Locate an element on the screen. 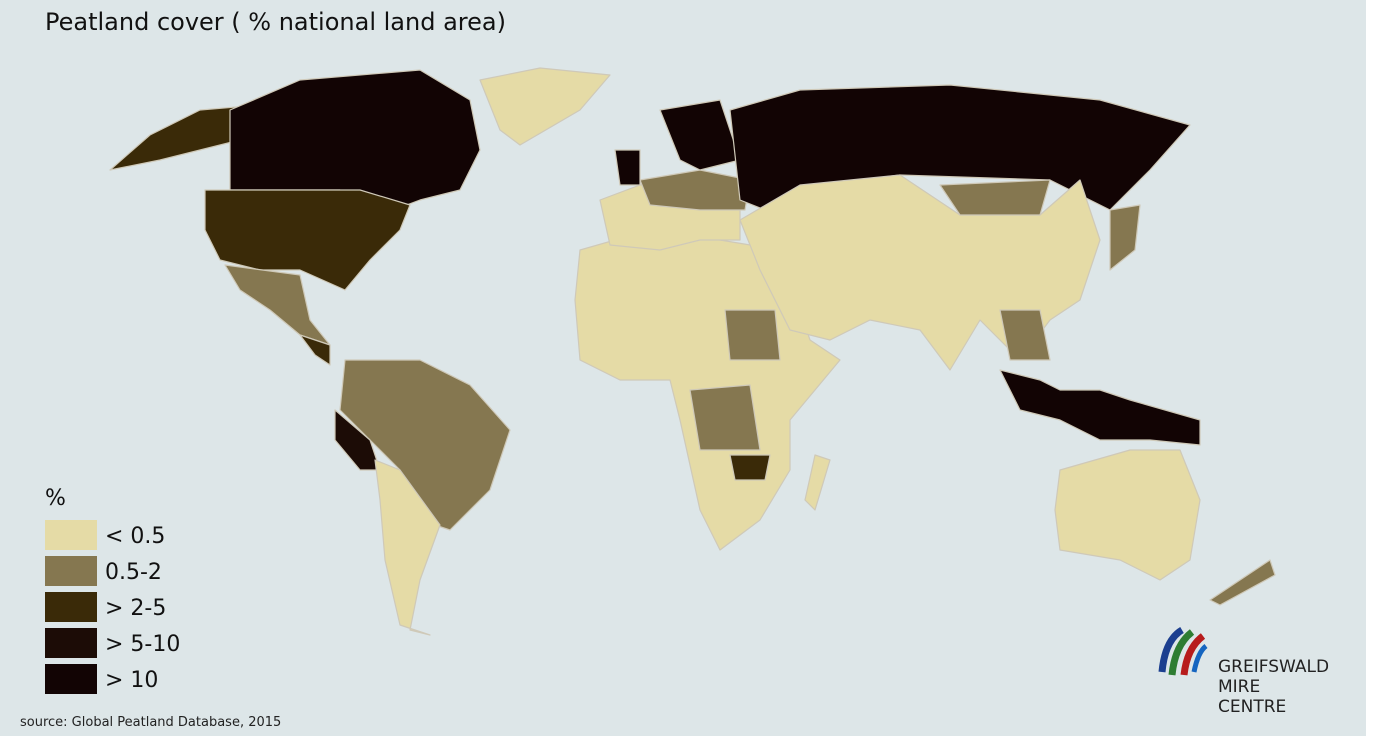  central-america is located at coordinates (315, 350).